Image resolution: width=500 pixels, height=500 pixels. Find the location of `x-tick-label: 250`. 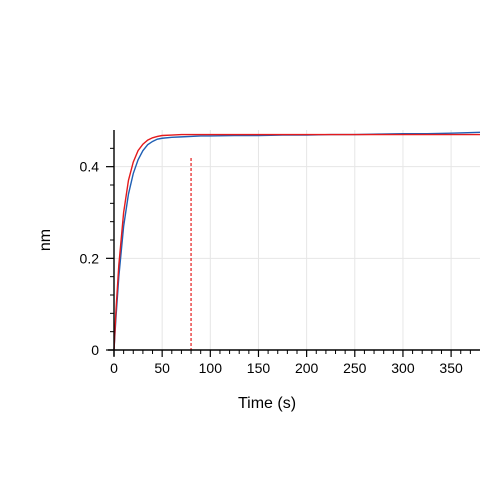

x-tick-label: 250 is located at coordinates (355, 368).